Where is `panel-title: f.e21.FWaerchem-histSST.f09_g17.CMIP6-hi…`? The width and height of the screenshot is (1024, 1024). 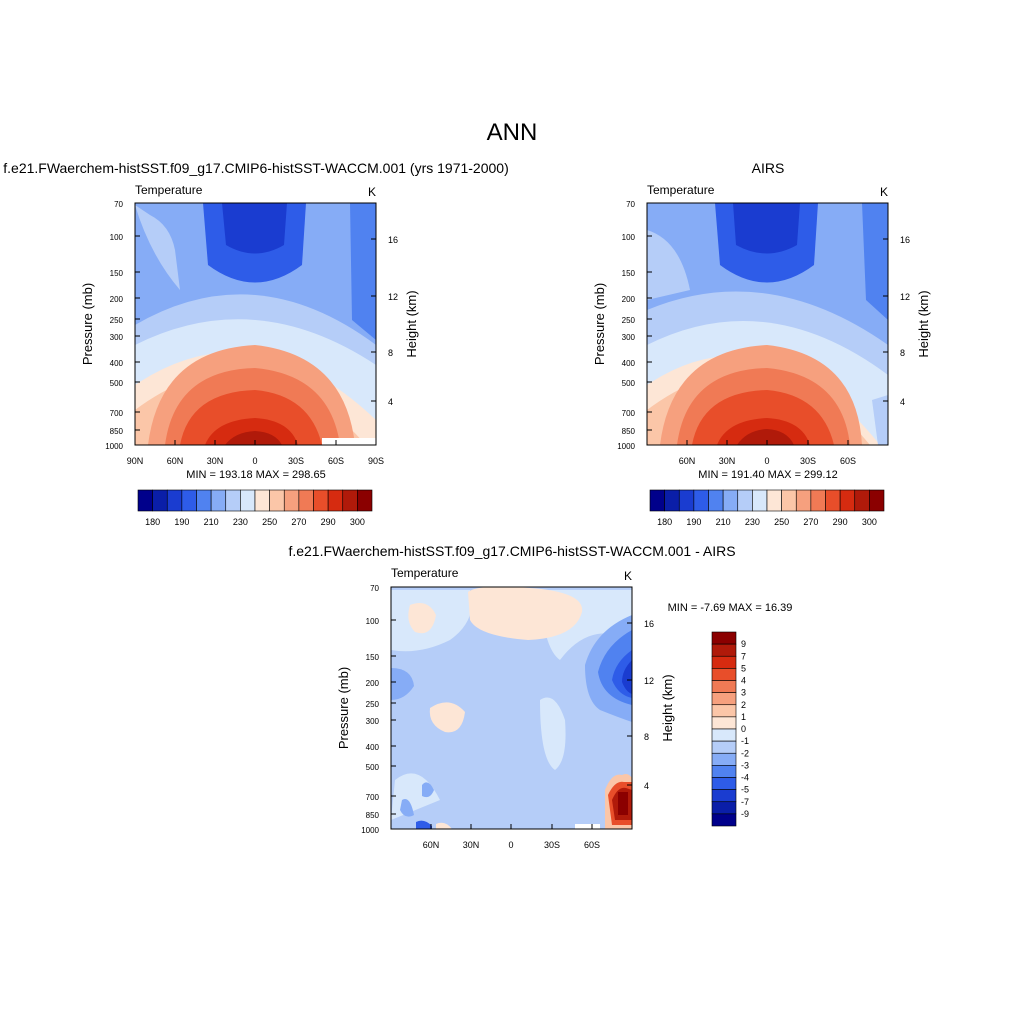 panel-title: f.e21.FWaerchem-histSST.f09_g17.CMIP6-hi… is located at coordinates (255, 168).